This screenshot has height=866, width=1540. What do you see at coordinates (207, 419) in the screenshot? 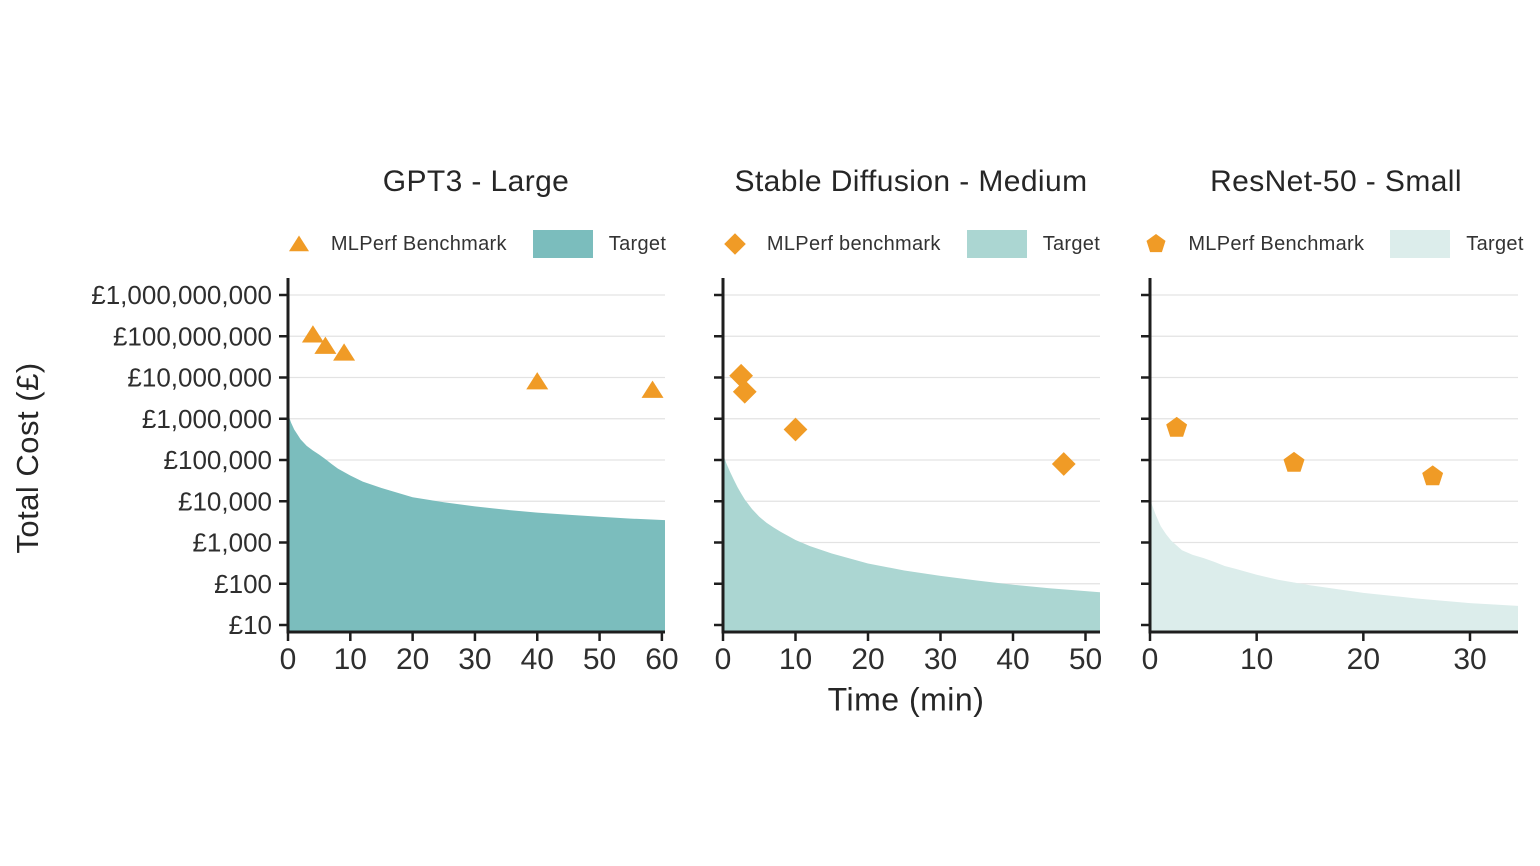
I see `y-tick-label: £1,000,000` at bounding box center [207, 419].